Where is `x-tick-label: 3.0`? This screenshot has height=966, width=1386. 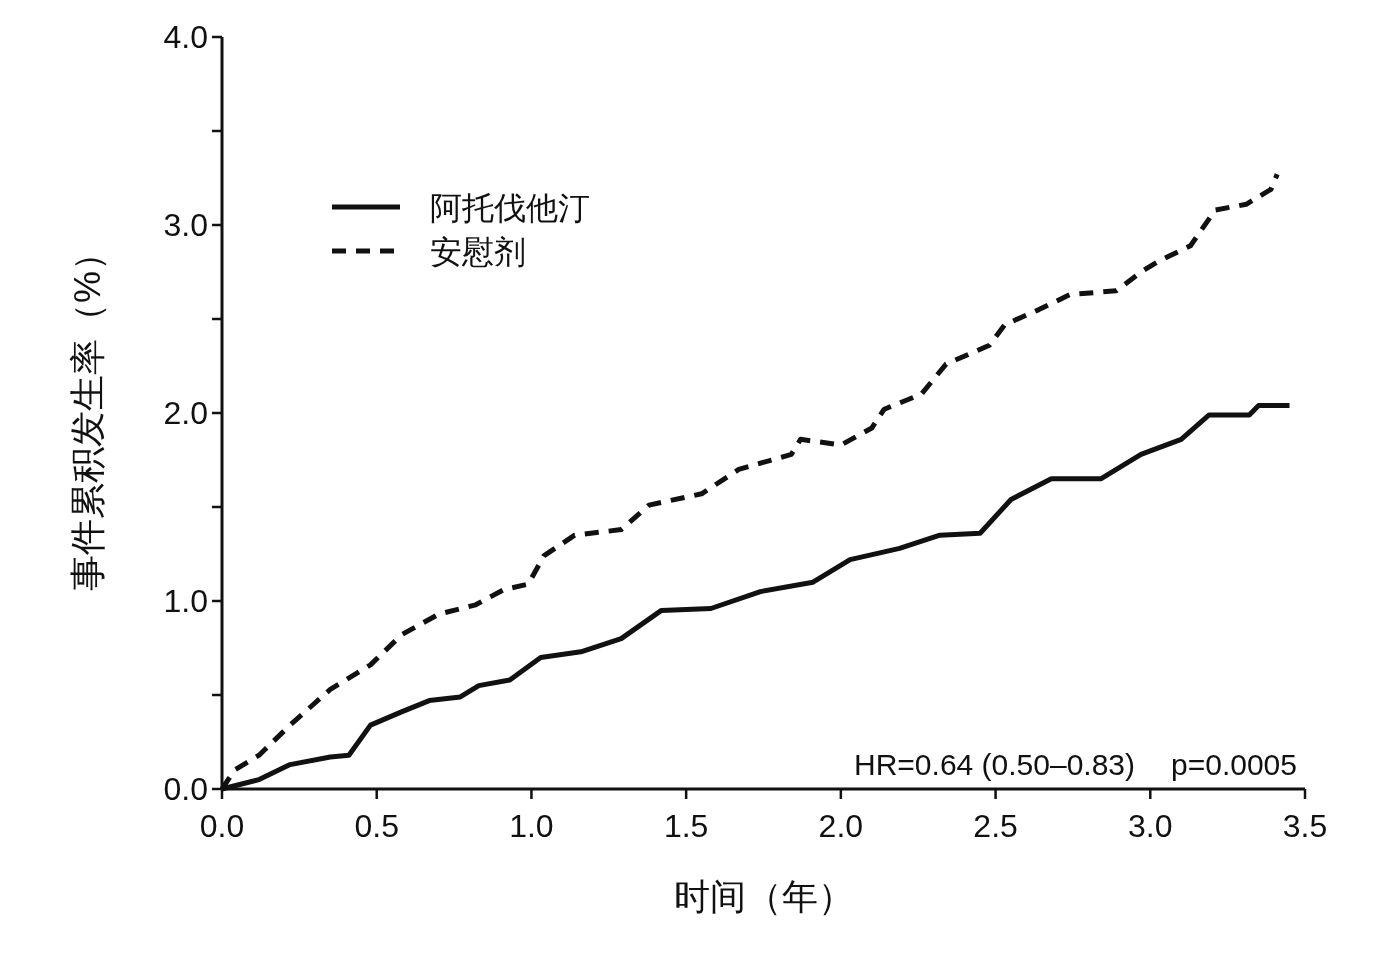 x-tick-label: 3.0 is located at coordinates (1150, 826).